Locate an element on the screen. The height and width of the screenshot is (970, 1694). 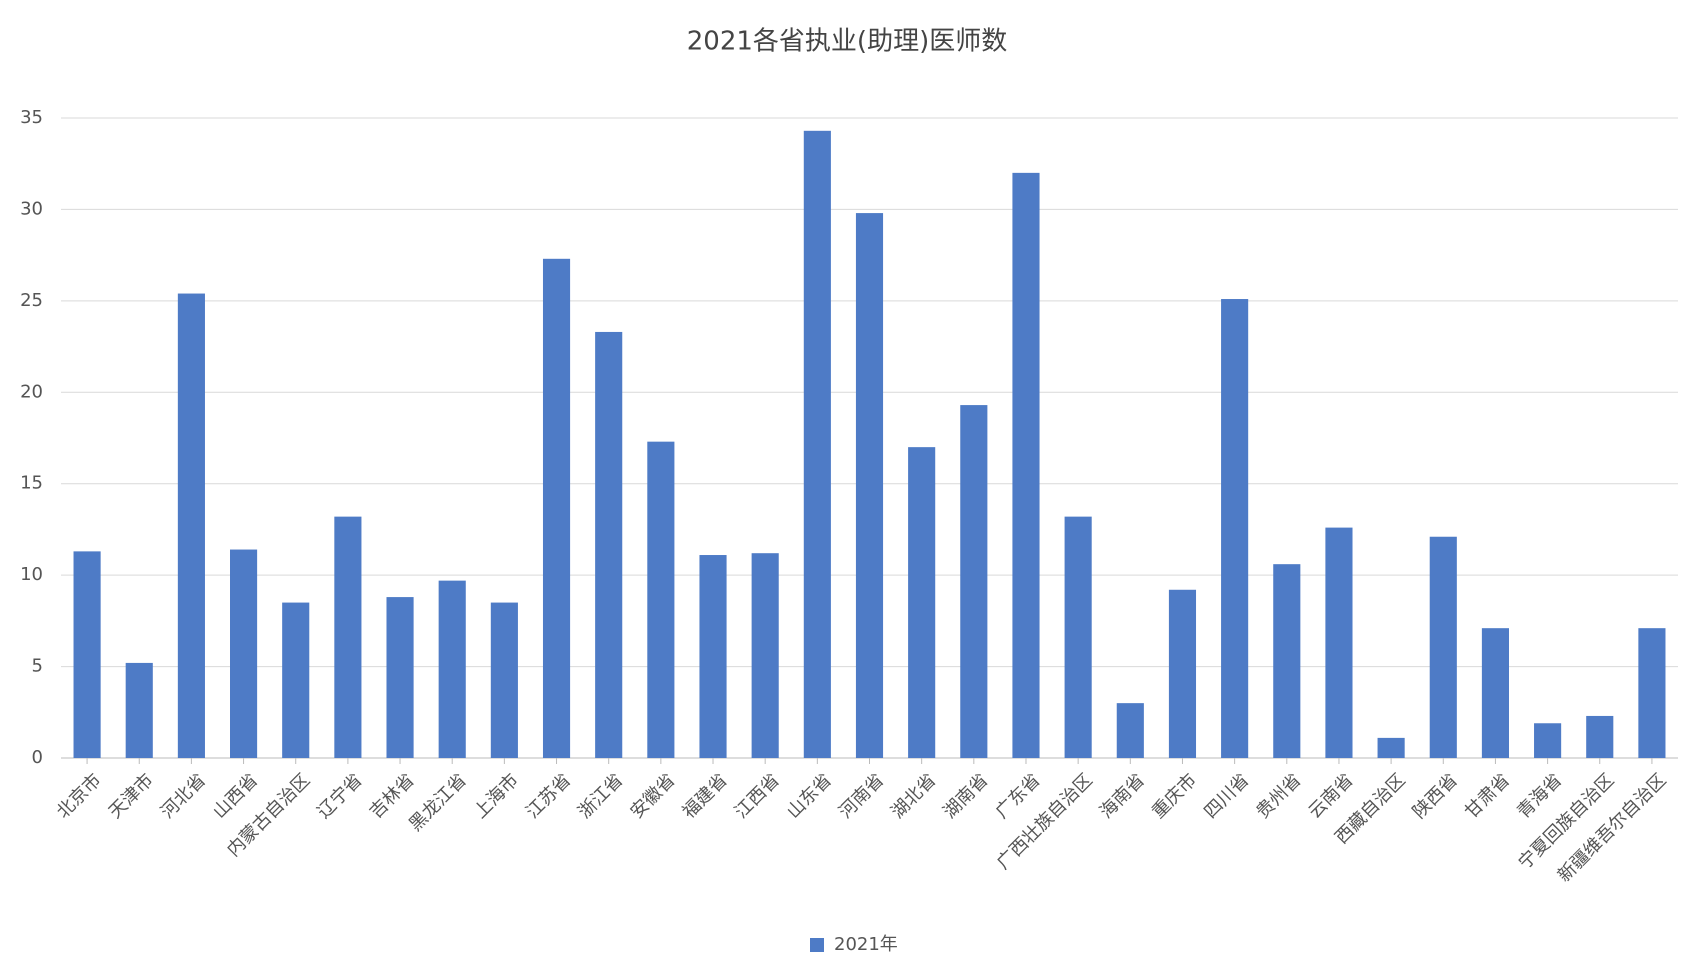
y-tick-label: 15 is located at coordinates (31, 483).